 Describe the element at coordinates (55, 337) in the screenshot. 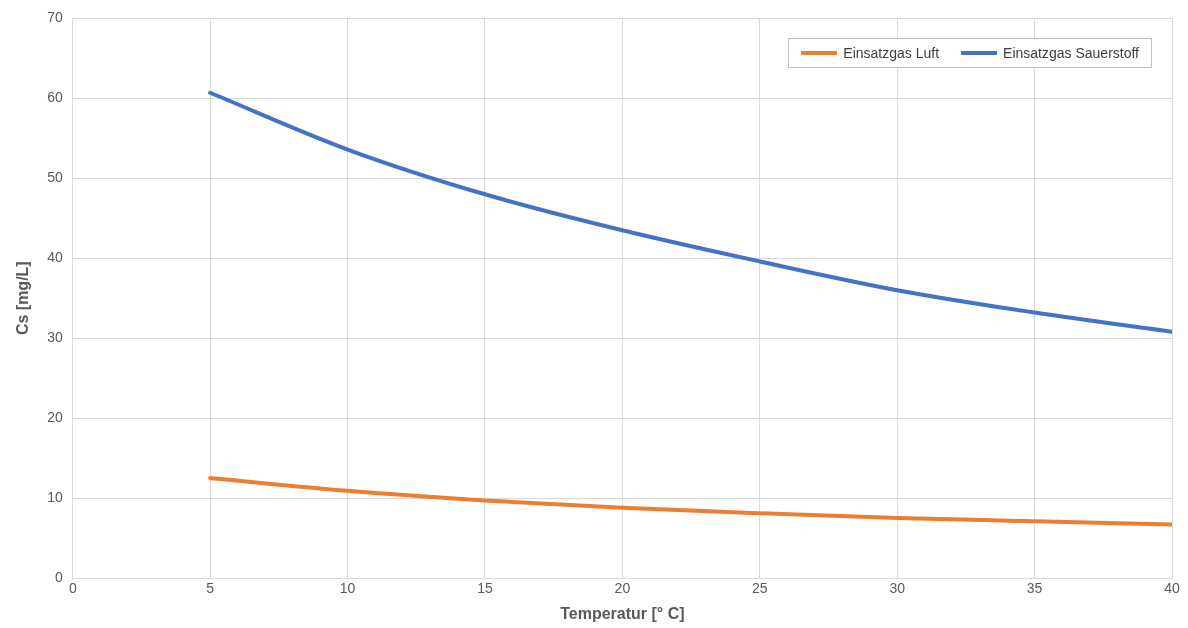

I see `y-tick-label: 30` at that location.